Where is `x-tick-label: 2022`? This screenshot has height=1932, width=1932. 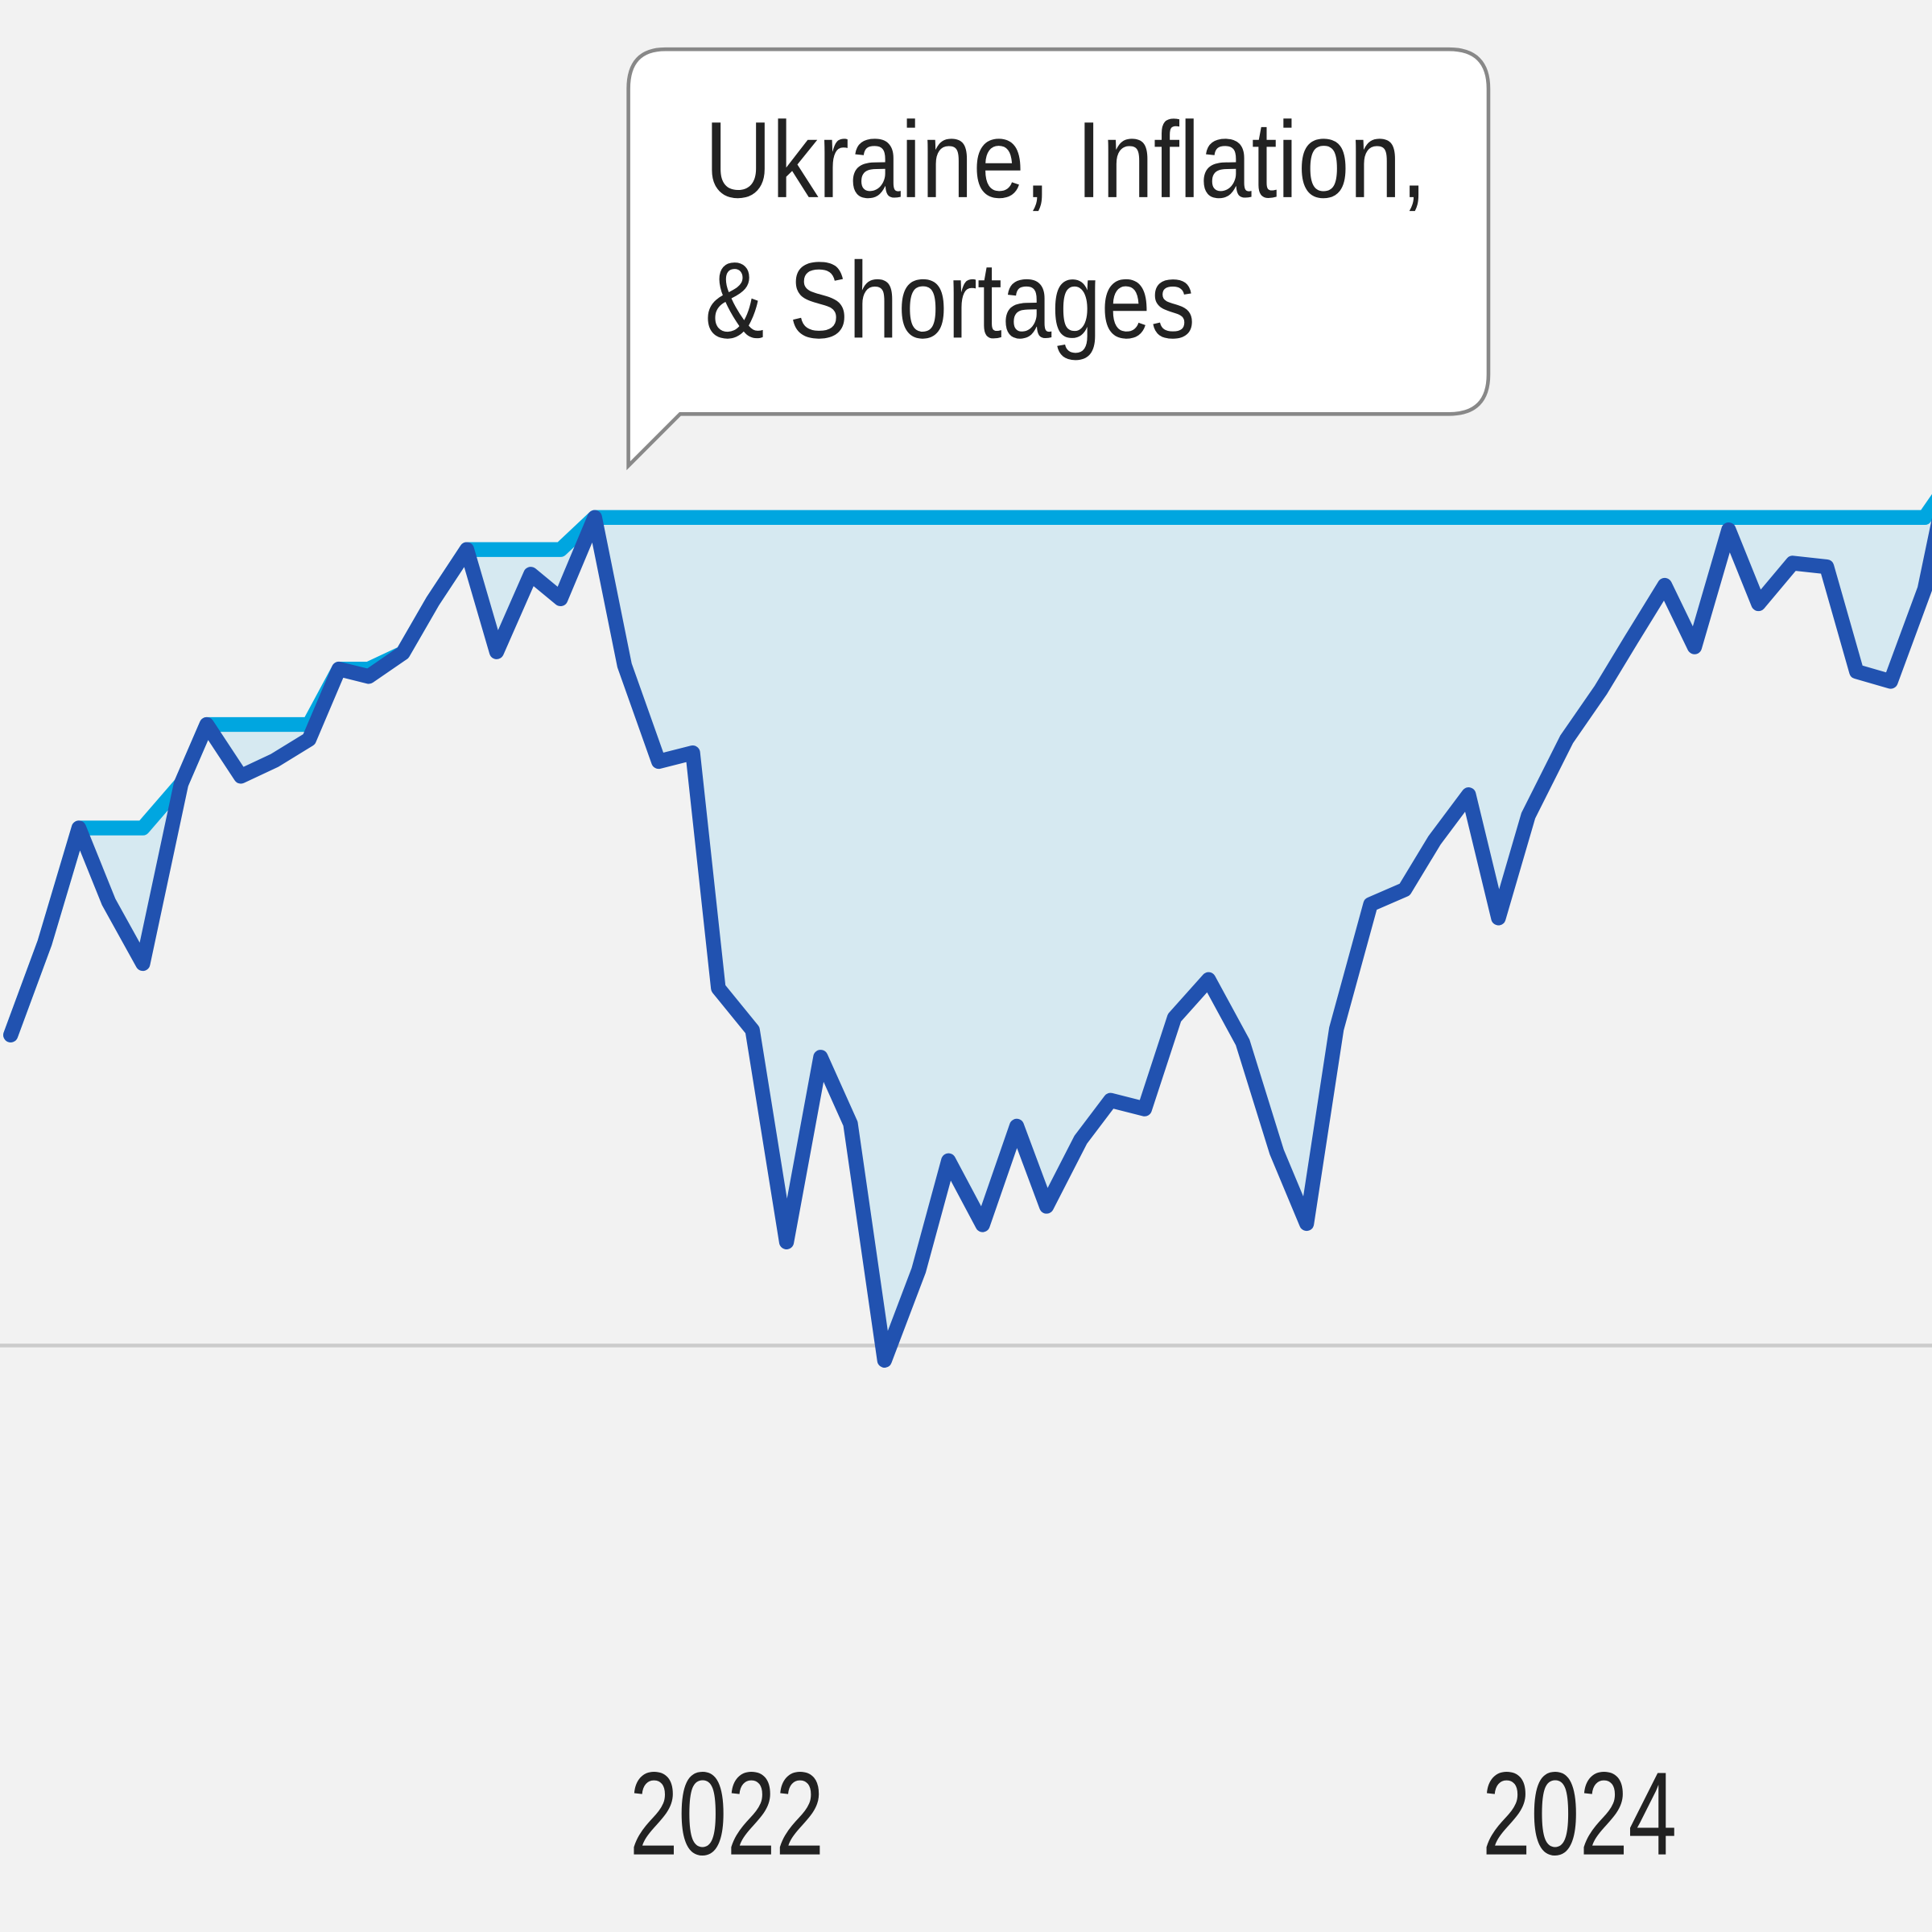
x-tick-label: 2022 is located at coordinates (727, 1814).